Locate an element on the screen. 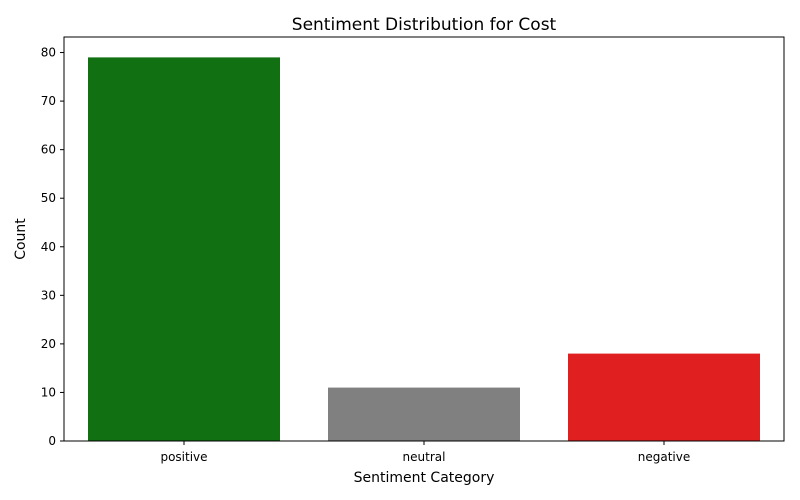  y-tick-label: 30 is located at coordinates (48, 295).